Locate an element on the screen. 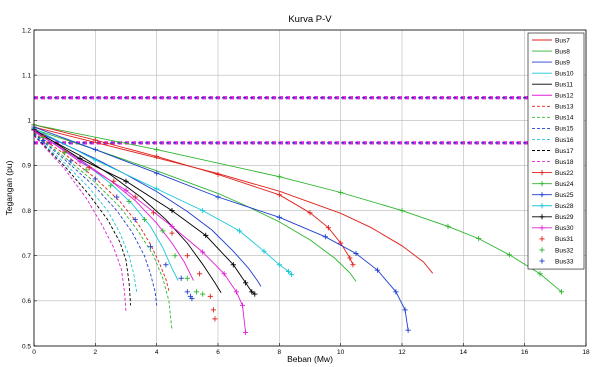 The height and width of the screenshot is (367, 592). legend-entry: Bus16 is located at coordinates (553, 140).